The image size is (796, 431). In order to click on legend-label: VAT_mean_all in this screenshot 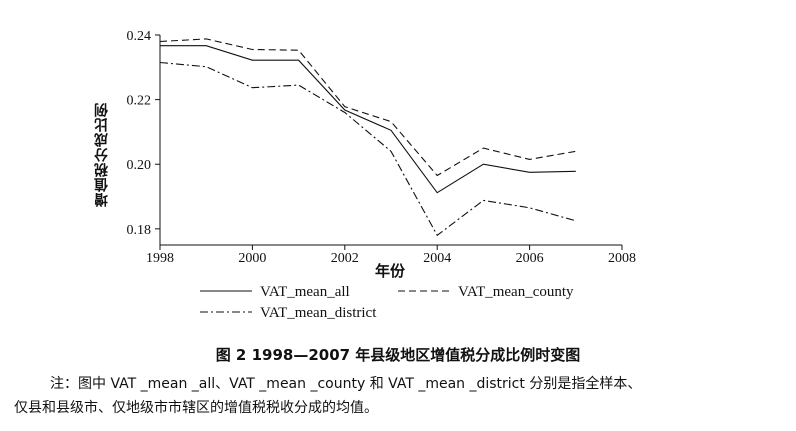, I will do `click(305, 292)`.